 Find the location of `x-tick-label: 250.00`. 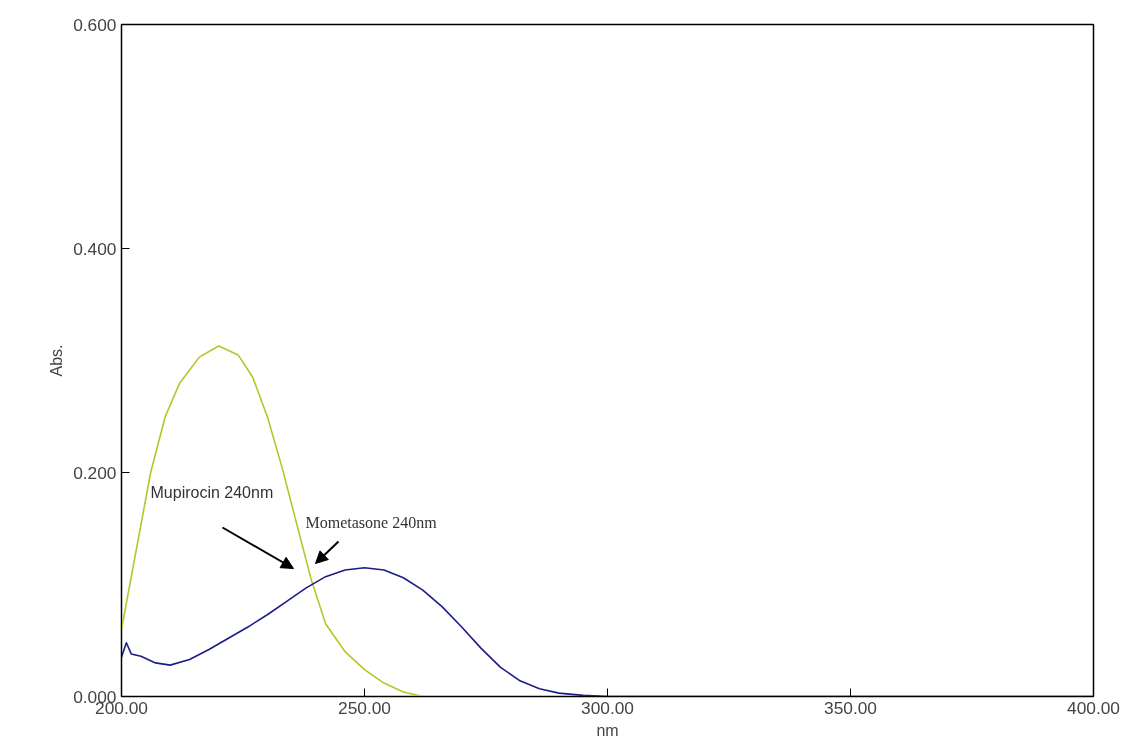

x-tick-label: 250.00 is located at coordinates (364, 707).